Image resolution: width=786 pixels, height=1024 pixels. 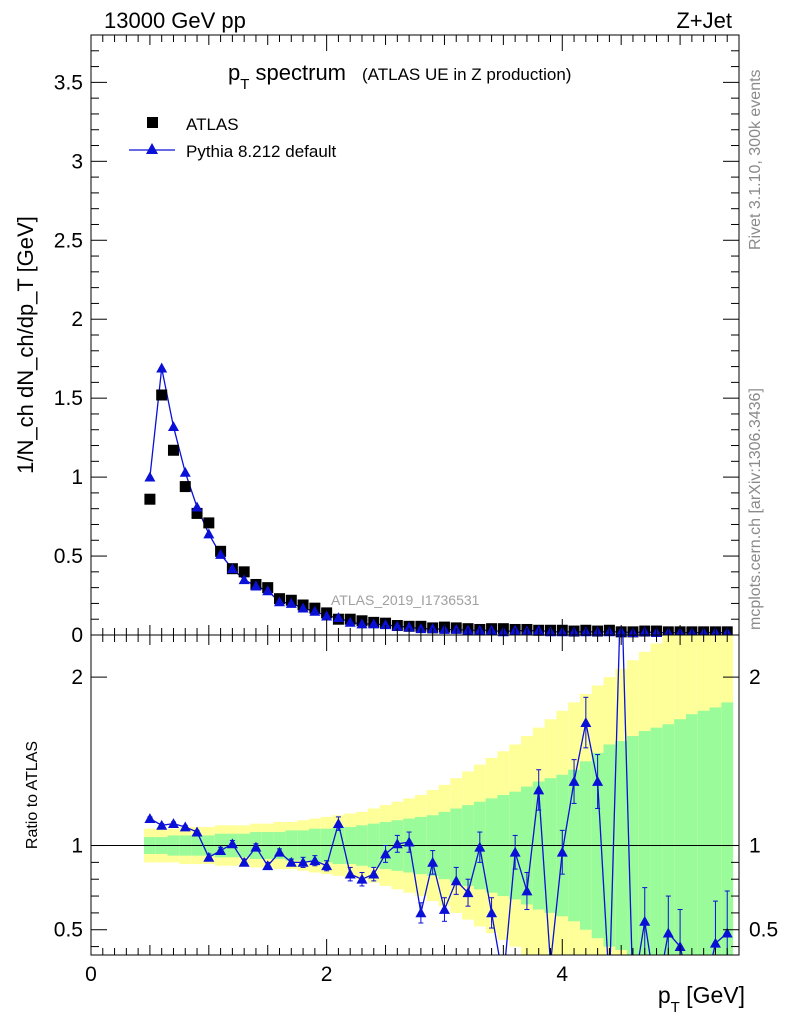 I want to click on title-word: spectrum, so click(x=297, y=72).